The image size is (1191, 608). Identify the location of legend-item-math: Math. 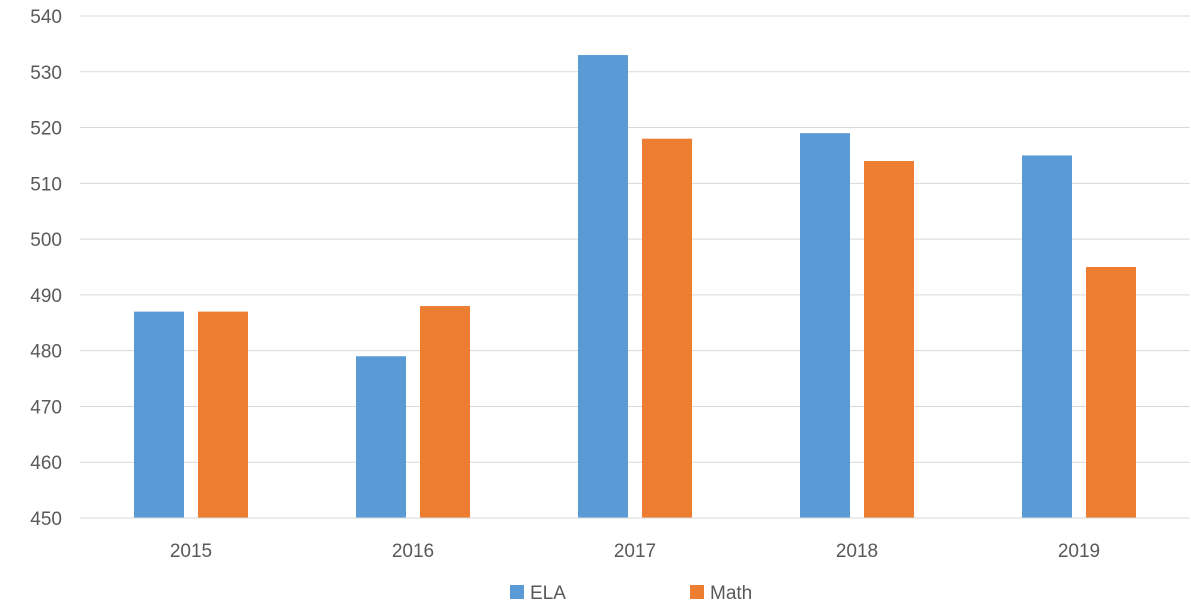
(721, 593).